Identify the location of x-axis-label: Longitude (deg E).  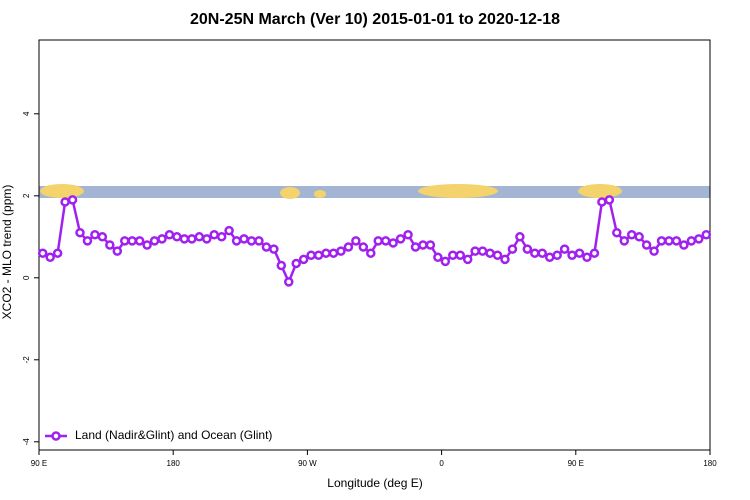
(374, 483).